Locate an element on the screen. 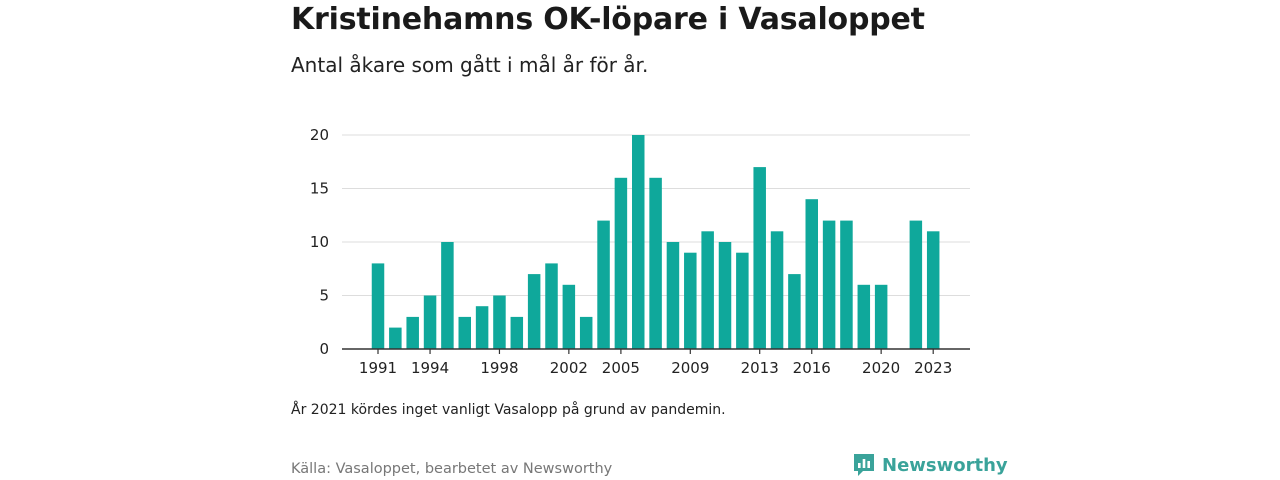 The width and height of the screenshot is (1280, 480). bar-2001 is located at coordinates (551, 306).